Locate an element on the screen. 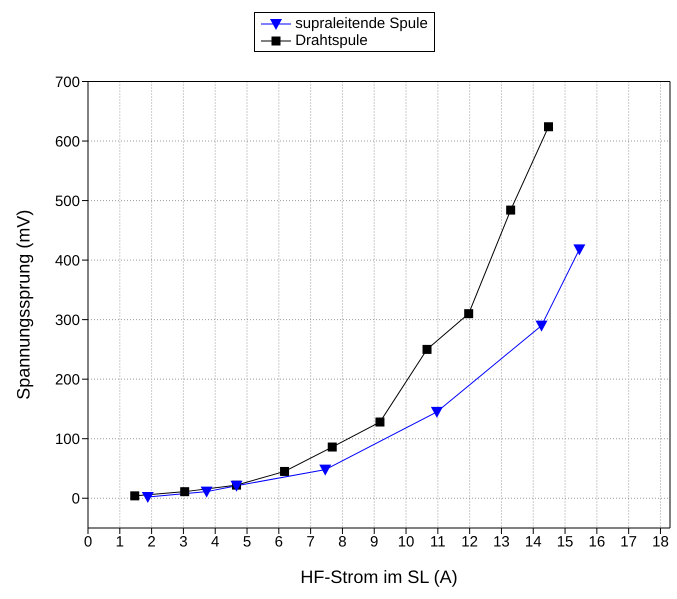 The image size is (677, 599). x-tick-label: 4 is located at coordinates (215, 542).